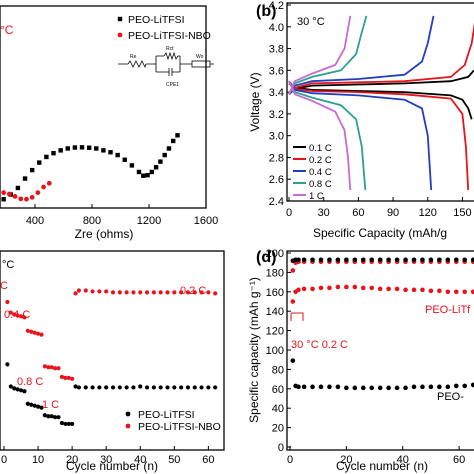  I want to click on panel-a-x-axis-label: Zre (ohms), so click(104, 234).